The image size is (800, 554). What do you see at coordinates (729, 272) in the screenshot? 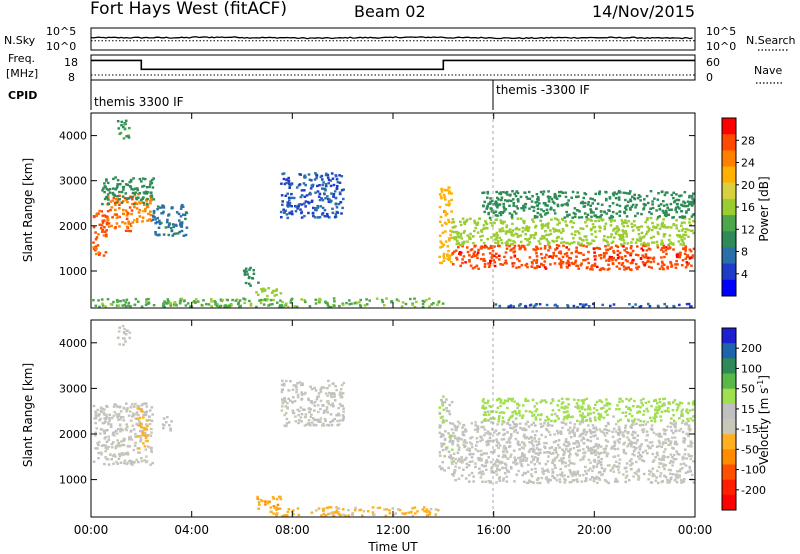
I see `colorbar-swatch` at bounding box center [729, 272].